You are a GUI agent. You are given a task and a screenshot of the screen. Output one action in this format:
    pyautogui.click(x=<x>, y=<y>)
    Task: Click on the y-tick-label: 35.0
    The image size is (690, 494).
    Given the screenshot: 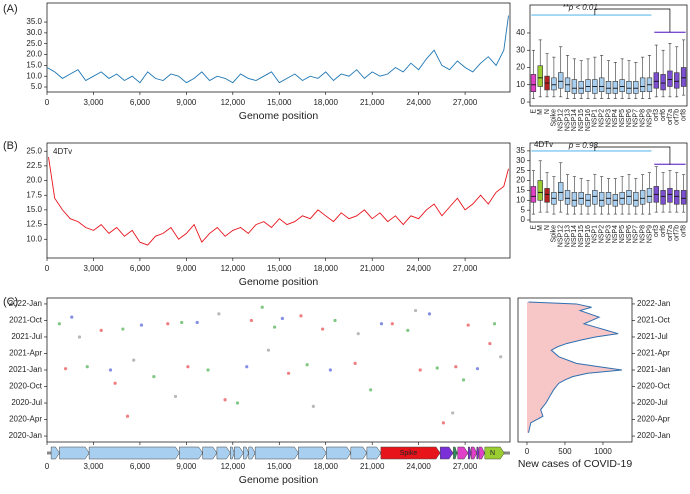 What is the action you would take?
    pyautogui.click(x=34, y=21)
    